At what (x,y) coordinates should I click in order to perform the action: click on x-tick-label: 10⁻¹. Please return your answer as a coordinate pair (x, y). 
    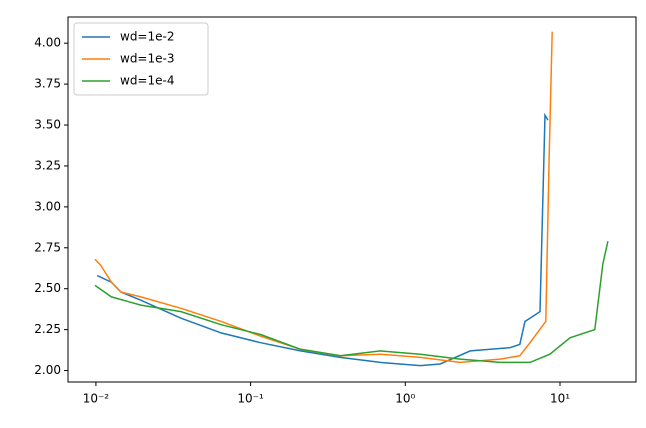
    Looking at the image, I should click on (250, 399).